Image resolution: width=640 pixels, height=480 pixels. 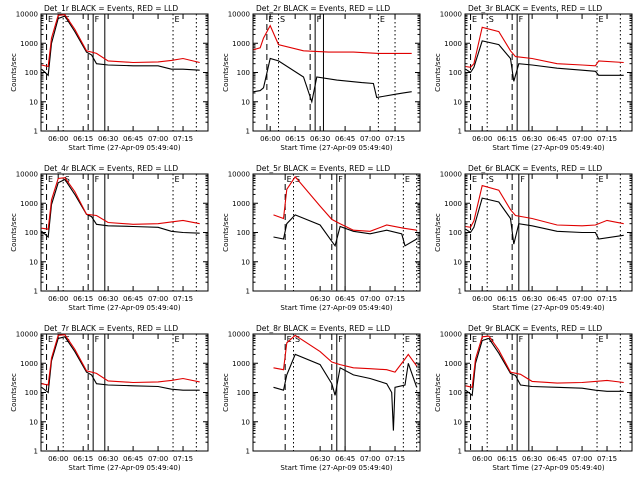 I want to click on panel-title: Det_6r BLACK = Events, RED = LLD, so click(x=535, y=168).